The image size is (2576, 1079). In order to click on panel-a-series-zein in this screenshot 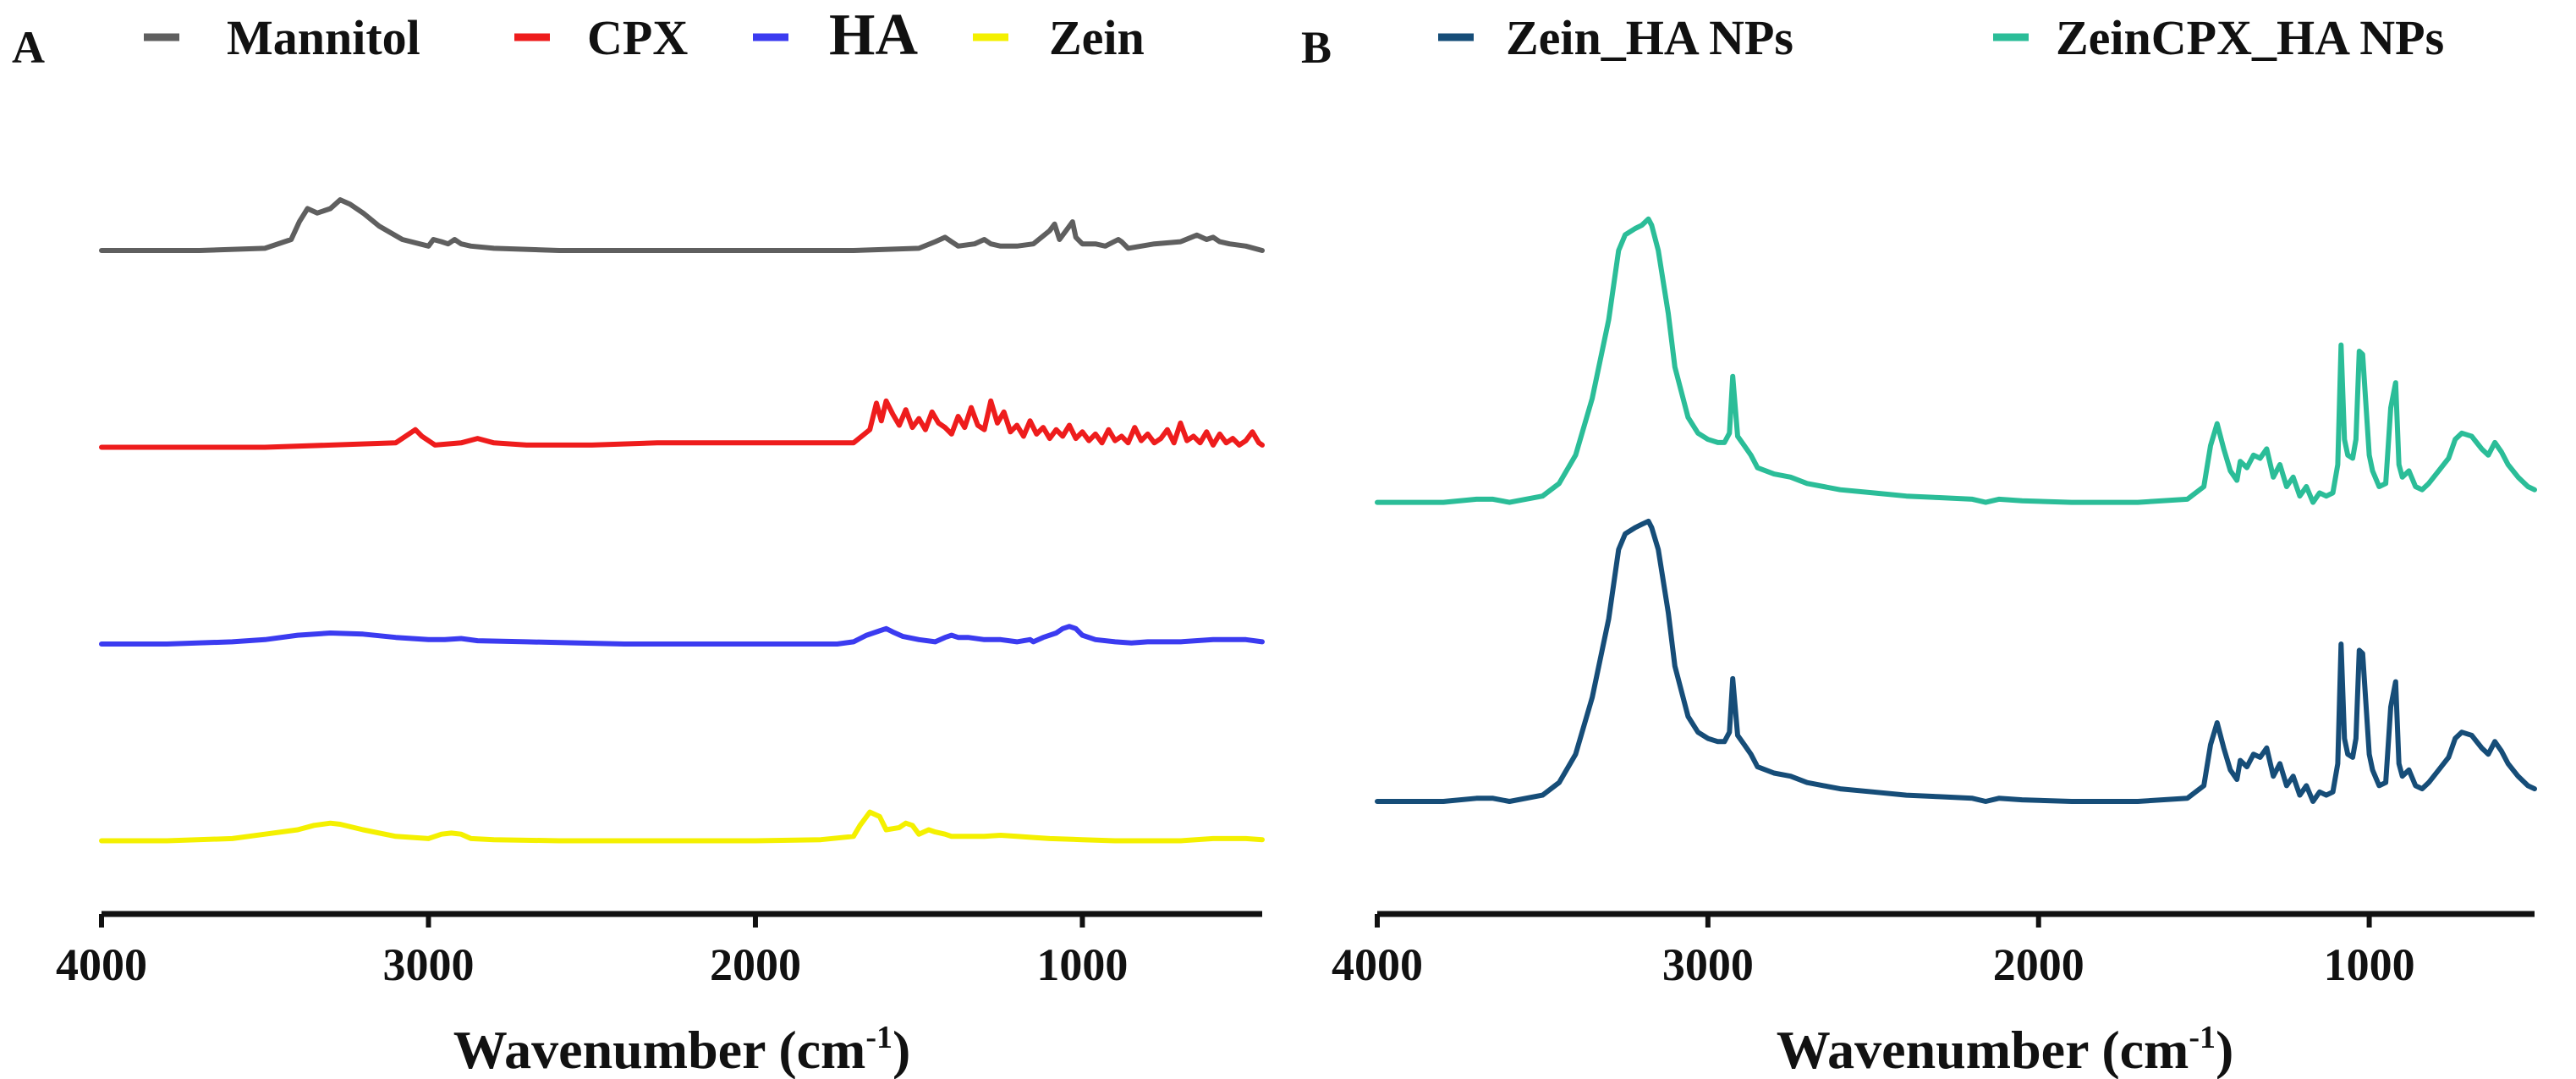, I will do `click(682, 826)`.